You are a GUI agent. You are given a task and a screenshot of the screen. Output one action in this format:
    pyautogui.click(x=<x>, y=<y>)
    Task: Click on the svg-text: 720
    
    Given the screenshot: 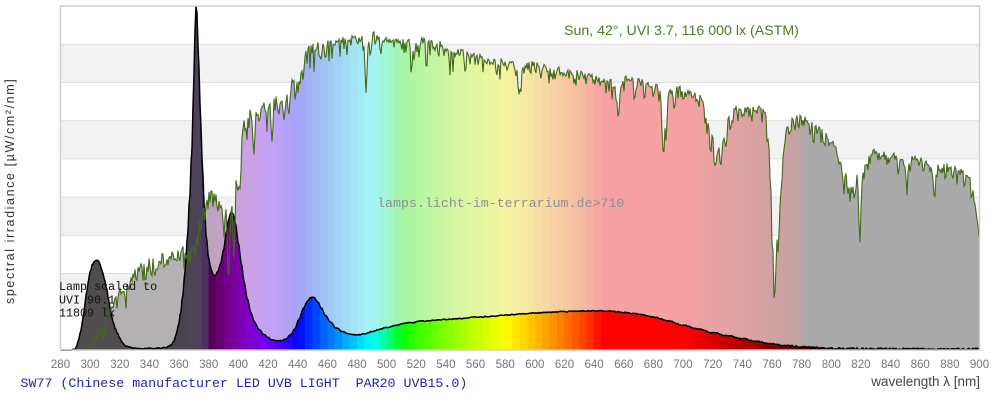 What is the action you would take?
    pyautogui.click(x=712, y=365)
    